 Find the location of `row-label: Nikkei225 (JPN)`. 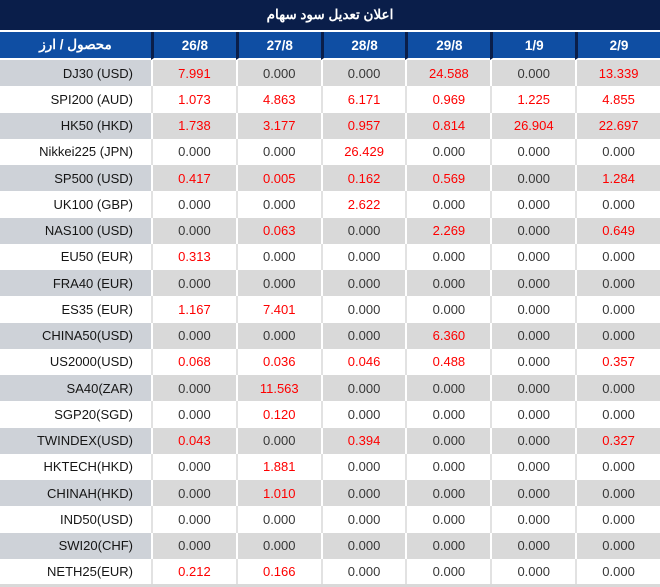

row-label: Nikkei225 (JPN) is located at coordinates (75, 151).